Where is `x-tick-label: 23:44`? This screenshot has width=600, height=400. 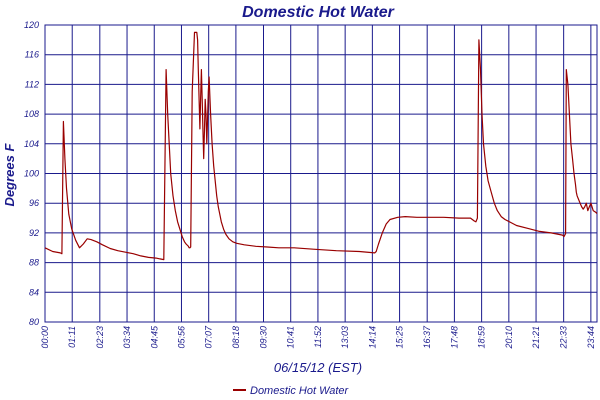 x-tick-label: 23:44 is located at coordinates (591, 338).